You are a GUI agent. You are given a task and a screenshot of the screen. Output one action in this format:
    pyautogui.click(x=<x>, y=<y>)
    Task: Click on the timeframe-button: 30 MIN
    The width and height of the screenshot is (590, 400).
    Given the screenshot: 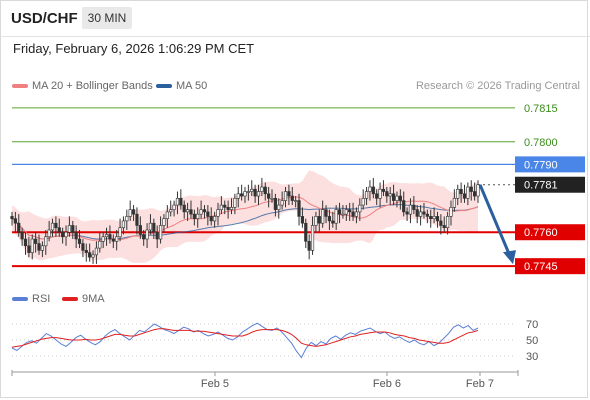 What is the action you would take?
    pyautogui.click(x=107, y=18)
    